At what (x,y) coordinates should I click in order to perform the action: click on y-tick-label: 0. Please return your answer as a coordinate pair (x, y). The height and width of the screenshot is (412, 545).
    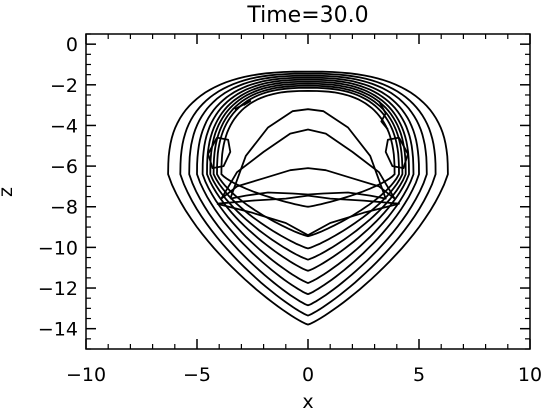
    Looking at the image, I should click on (72, 45).